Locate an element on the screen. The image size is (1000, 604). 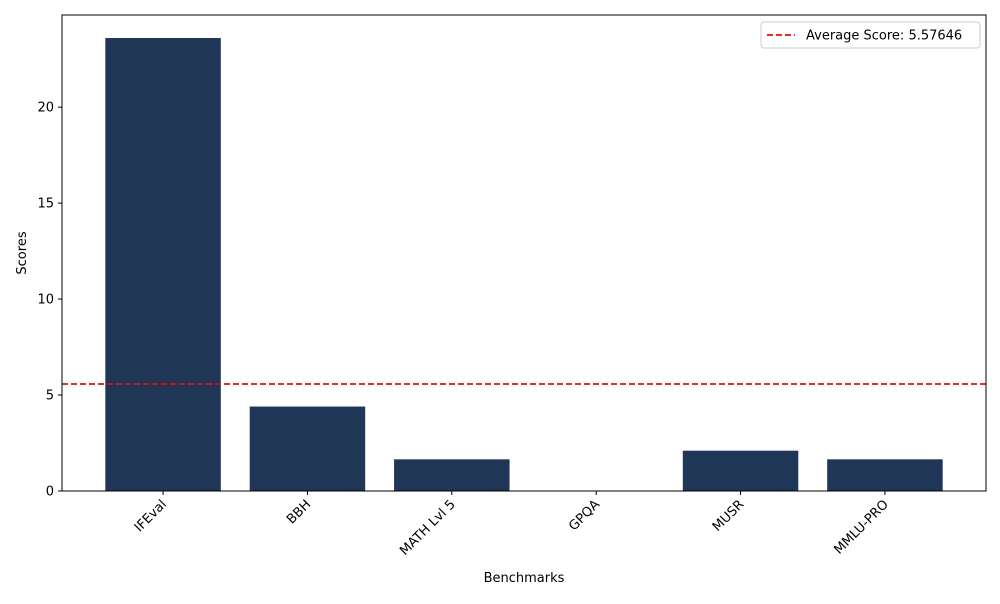
x-tick-label: MATH Lvl 5 is located at coordinates (427, 527).